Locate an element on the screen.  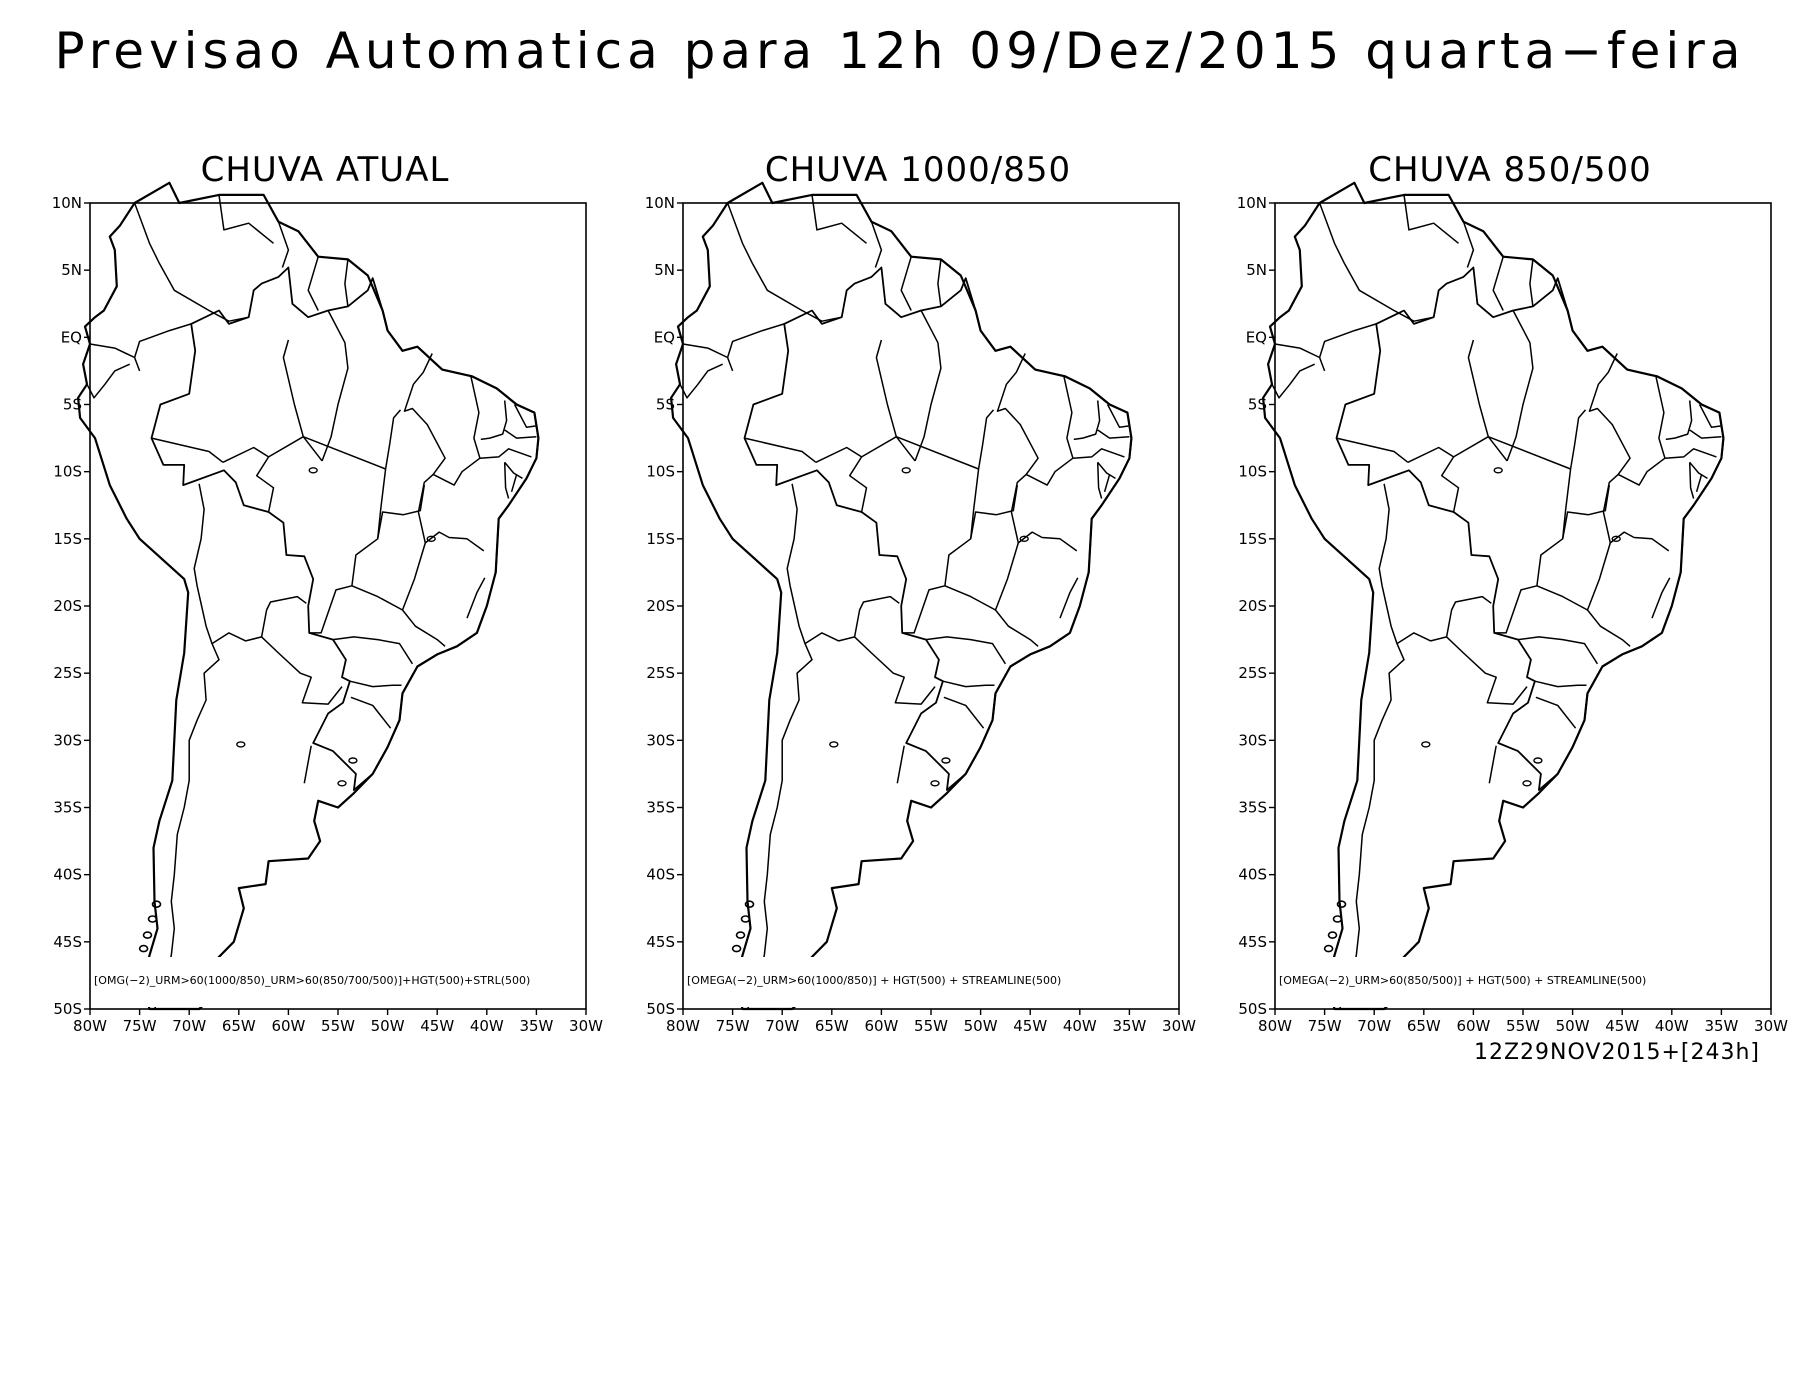
lat-label: 10S is located at coordinates (1252, 472).